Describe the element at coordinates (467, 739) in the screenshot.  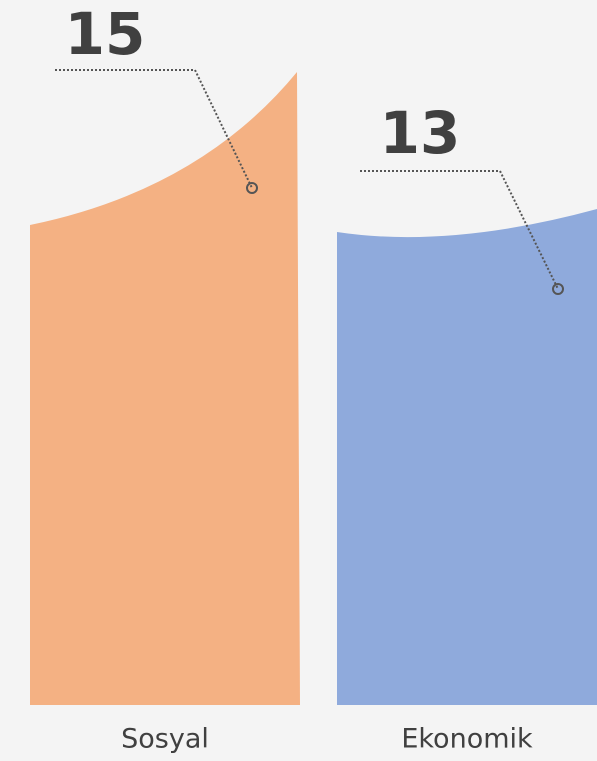
I see `category-label: Ekonomik` at that location.